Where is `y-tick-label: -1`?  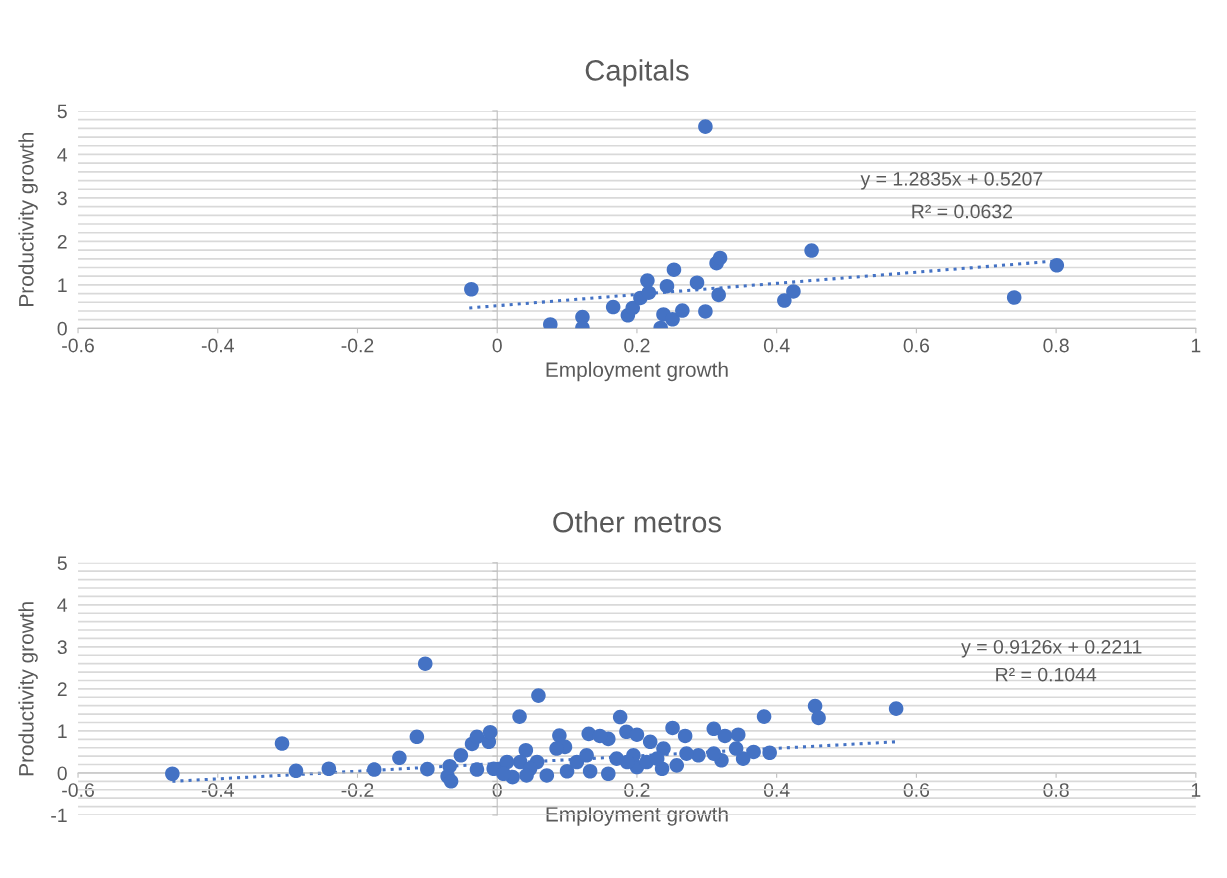
y-tick-label: -1 is located at coordinates (59, 815).